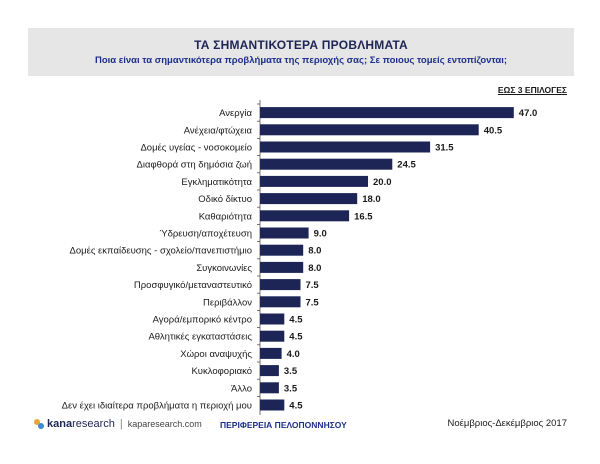 Image resolution: width=600 pixels, height=464 pixels. What do you see at coordinates (194, 165) in the screenshot?
I see `category-label: Διαφθορά στη δημόσια ζωή` at bounding box center [194, 165].